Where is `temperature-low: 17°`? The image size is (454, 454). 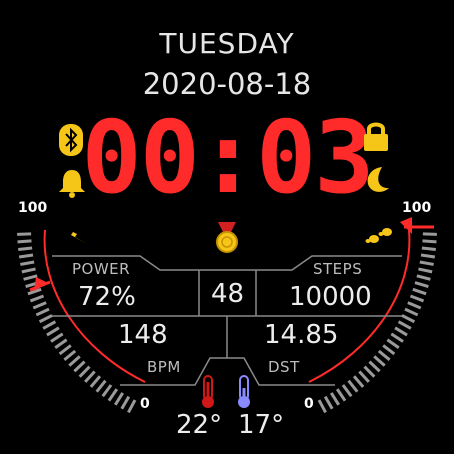
temperature-low: 17° is located at coordinates (261, 425).